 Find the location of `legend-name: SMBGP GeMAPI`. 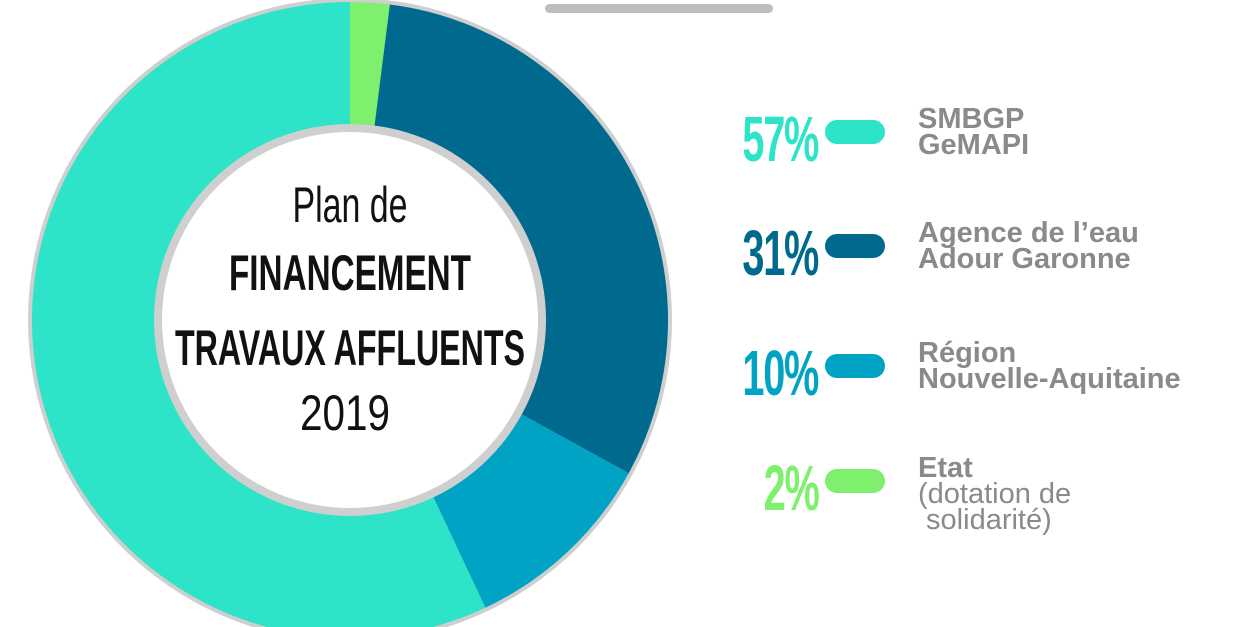

legend-name: SMBGP GeMAPI is located at coordinates (974, 132).